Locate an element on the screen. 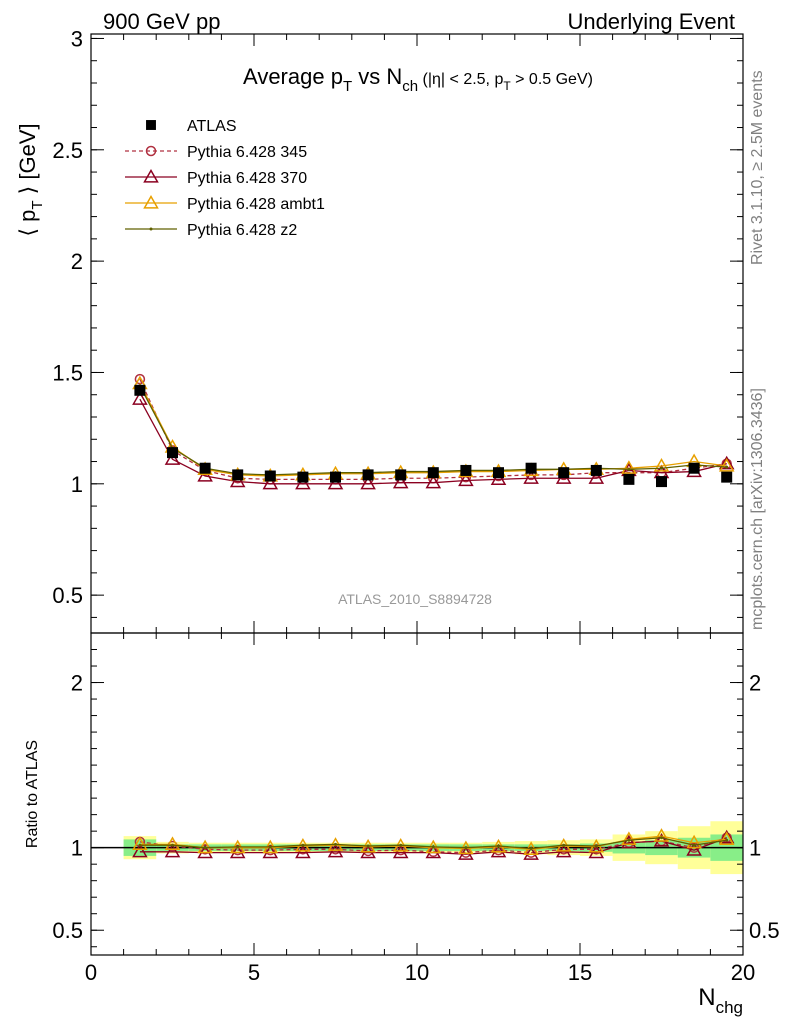 This screenshot has height=1024, width=786. series-line is located at coordinates (433, 430).